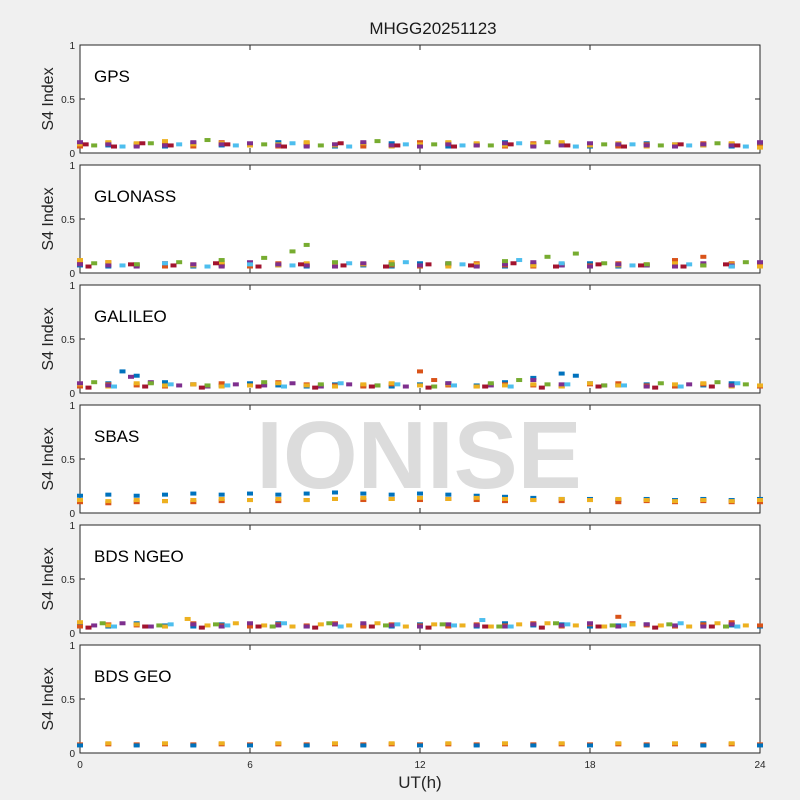 The width and height of the screenshot is (800, 800). I want to click on panel-2: 0 0.5 1 S4 Index GALILEO, so click(401, 340).